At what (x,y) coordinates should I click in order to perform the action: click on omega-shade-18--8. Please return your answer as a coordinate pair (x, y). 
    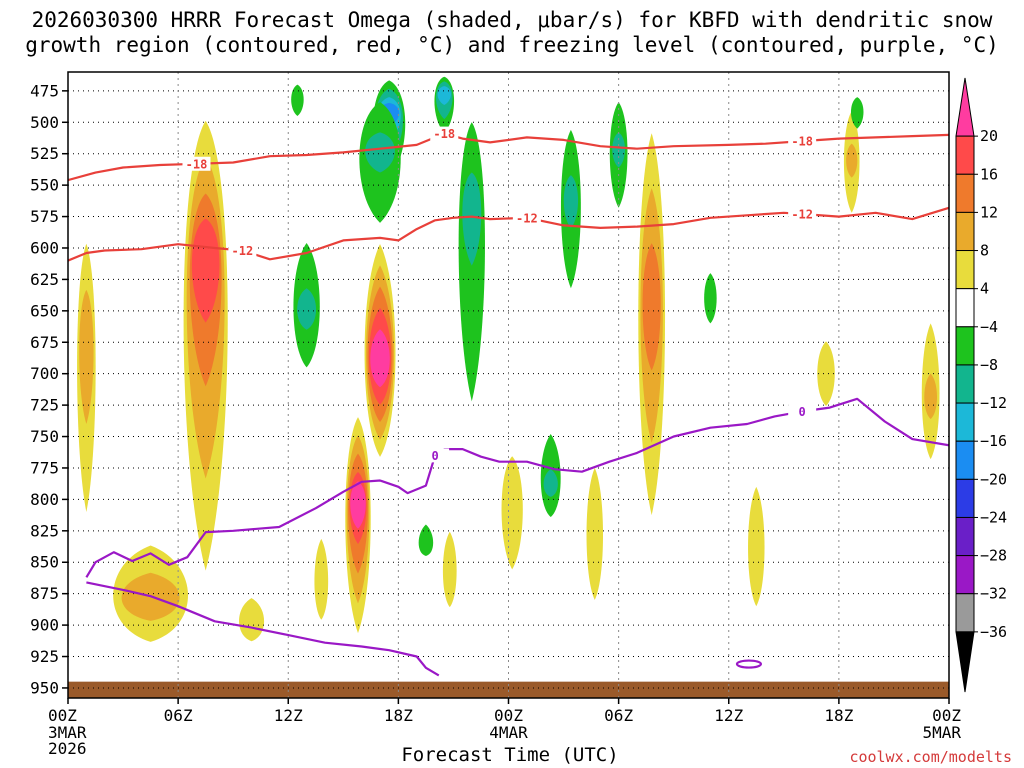
    Looking at the image, I should click on (472, 219).